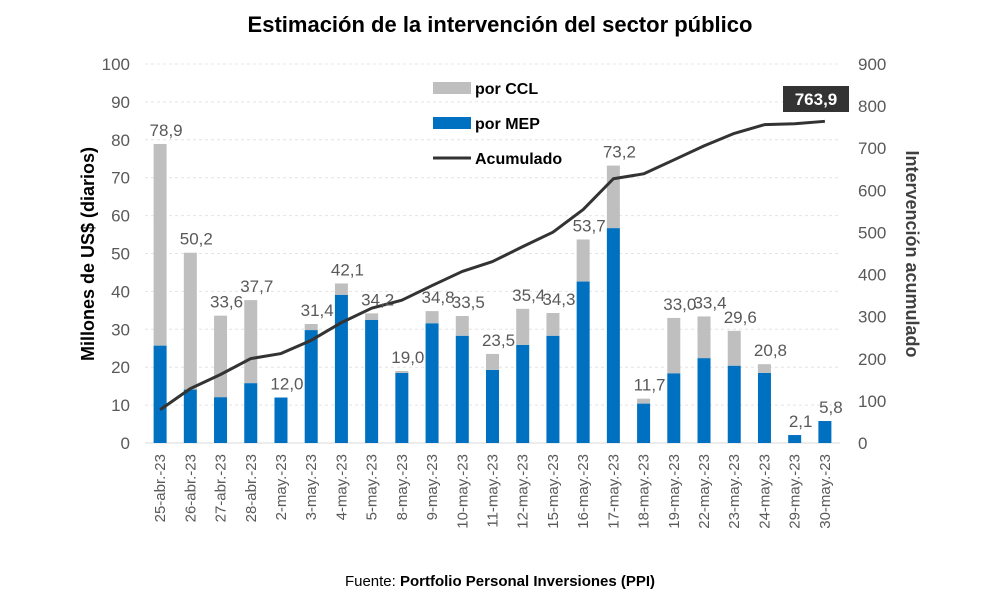  What do you see at coordinates (120, 405) in the screenshot?
I see `y-tick-label: 10` at bounding box center [120, 405].